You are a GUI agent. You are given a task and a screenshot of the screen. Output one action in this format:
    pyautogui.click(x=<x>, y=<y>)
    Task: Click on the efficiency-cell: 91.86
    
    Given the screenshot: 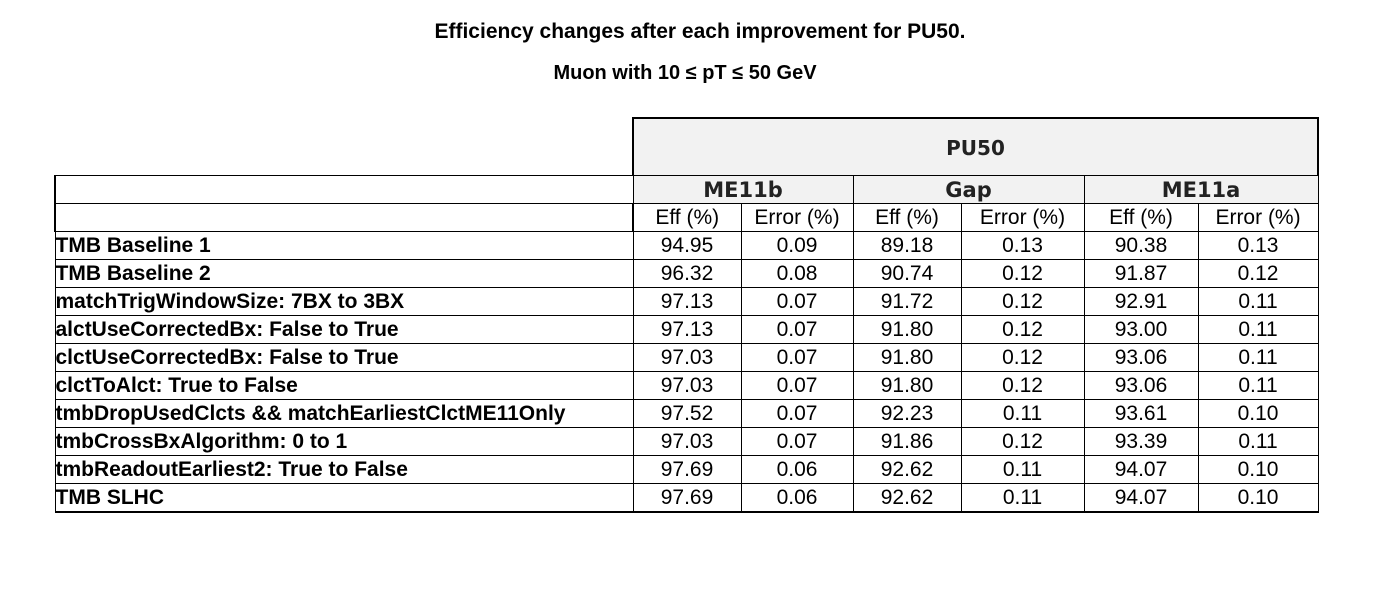 What is the action you would take?
    pyautogui.click(x=907, y=441)
    